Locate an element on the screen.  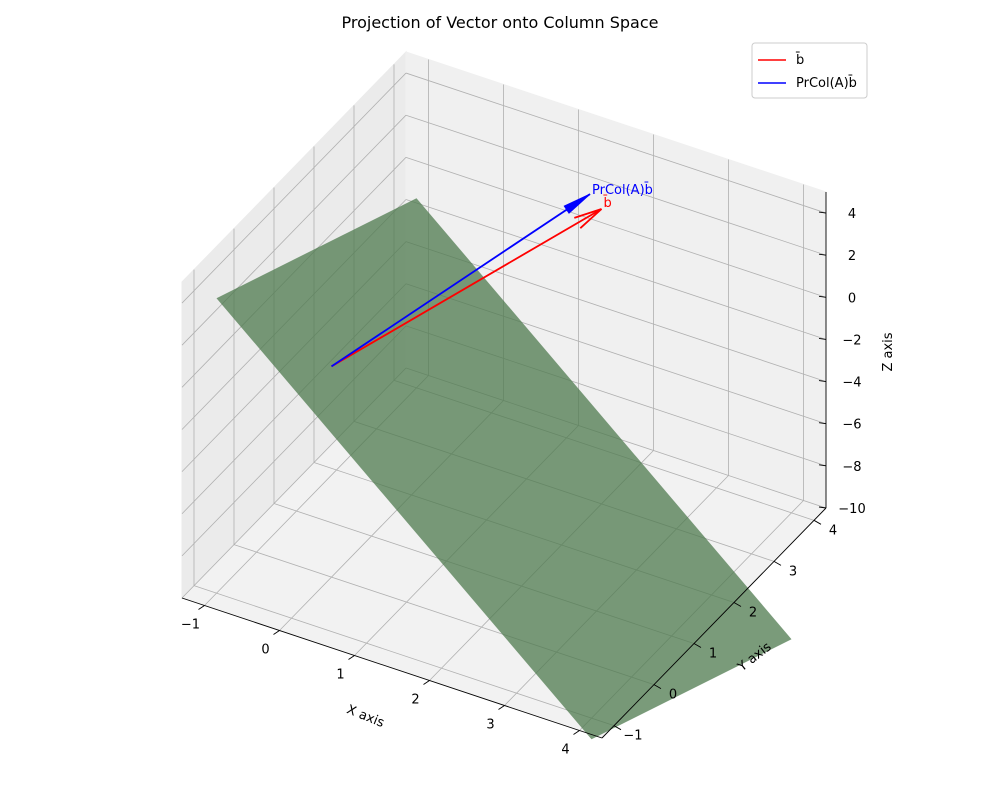
z-tick-label: 4 is located at coordinates (852, 214).